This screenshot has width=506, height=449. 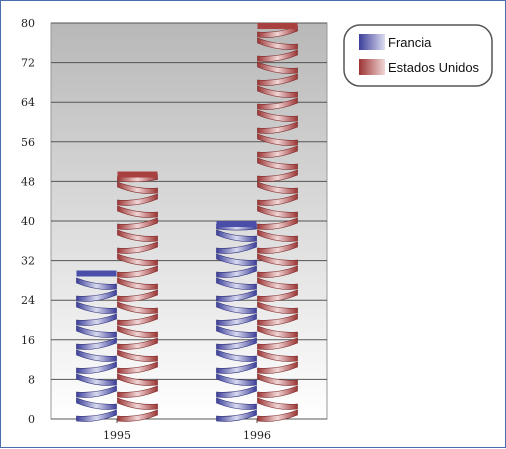 What do you see at coordinates (410, 42) in the screenshot?
I see `legend-label-francia: Francia` at bounding box center [410, 42].